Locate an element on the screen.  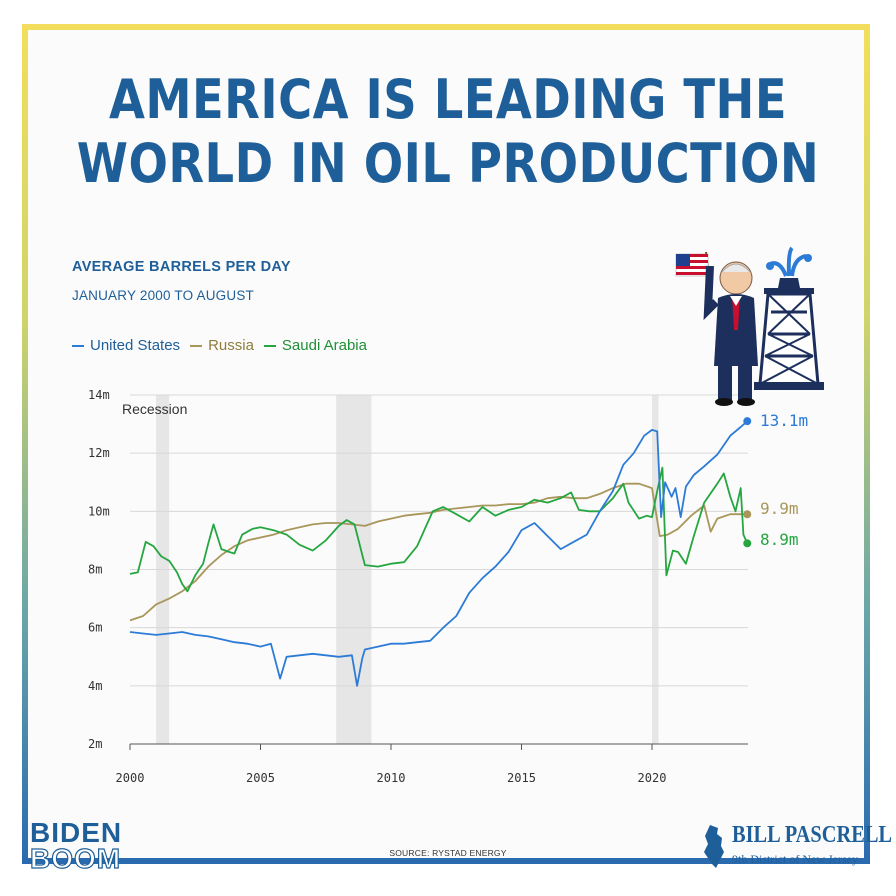
series-line-russia is located at coordinates (438, 552).